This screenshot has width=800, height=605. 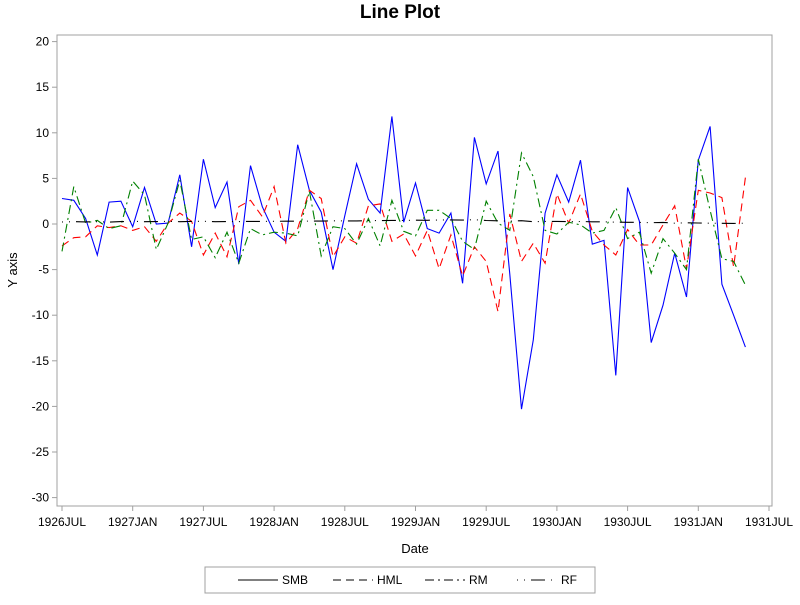 What do you see at coordinates (41, 452) in the screenshot?
I see `y-tick-label: -25` at bounding box center [41, 452].